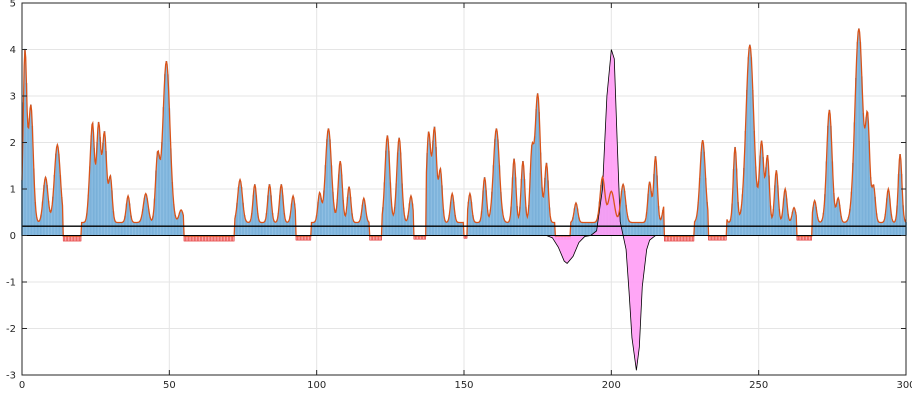 The width and height of the screenshot is (912, 397). What do you see at coordinates (11, 376) in the screenshot?
I see `y-tick-label: -3` at bounding box center [11, 376].